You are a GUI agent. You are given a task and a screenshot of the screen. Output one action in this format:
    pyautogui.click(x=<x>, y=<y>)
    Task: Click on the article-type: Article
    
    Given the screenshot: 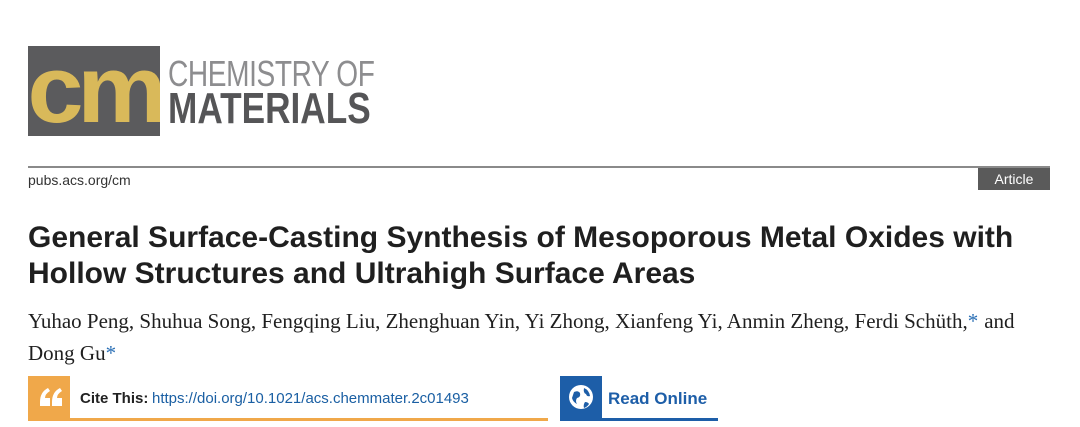 What is the action you would take?
    pyautogui.click(x=1014, y=179)
    